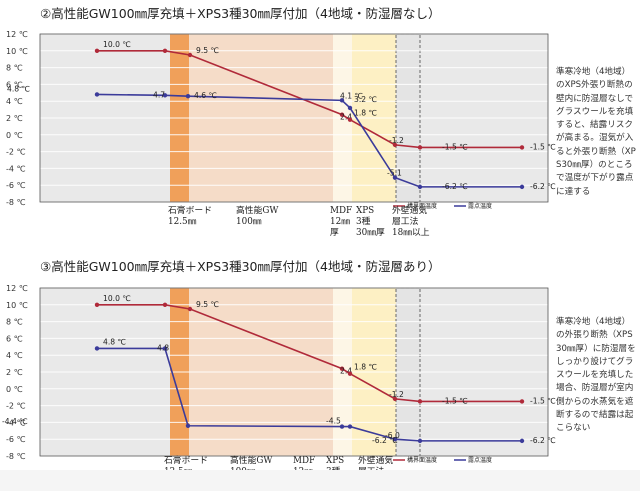 The height and width of the screenshot is (491, 640). I want to click on chart-2-data-label: 4.8 ℃, so click(114, 341).